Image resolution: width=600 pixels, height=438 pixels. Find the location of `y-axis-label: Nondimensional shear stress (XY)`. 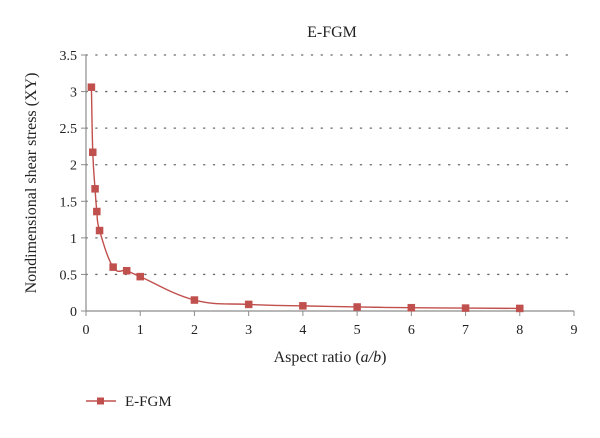

y-axis-label: Nondimensional shear stress (XY) is located at coordinates (31, 183).